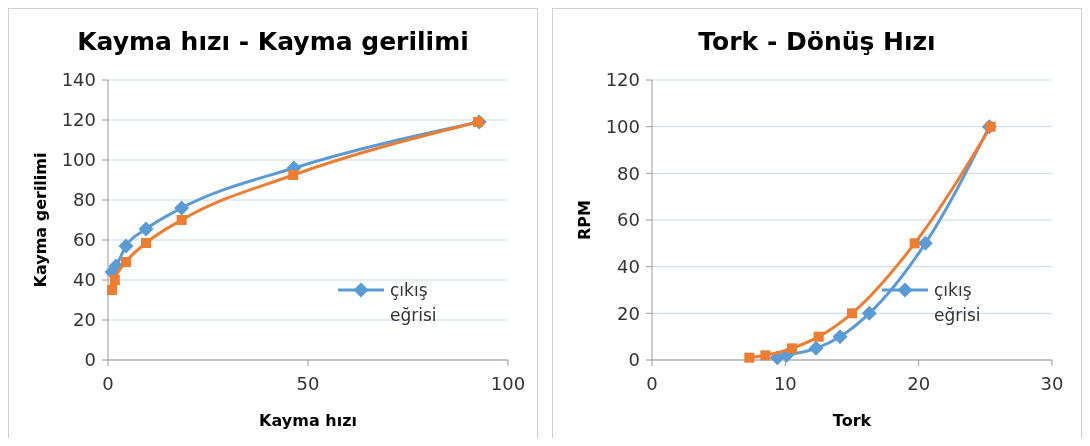 Image resolution: width=1090 pixels, height=446 pixels. What do you see at coordinates (817, 41) in the screenshot?
I see `chart-title: Tork - Dönüş Hızı` at bounding box center [817, 41].